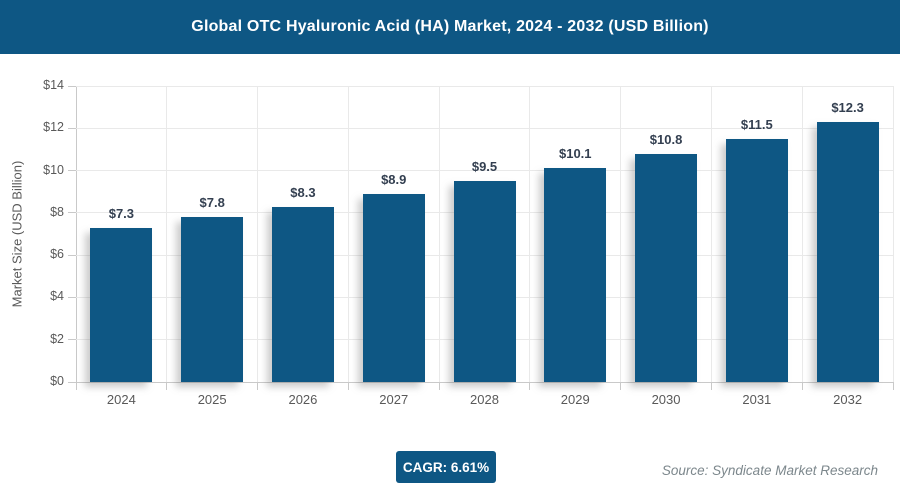 The image size is (900, 500). I want to click on x-tick-label: 2026, so click(303, 399).